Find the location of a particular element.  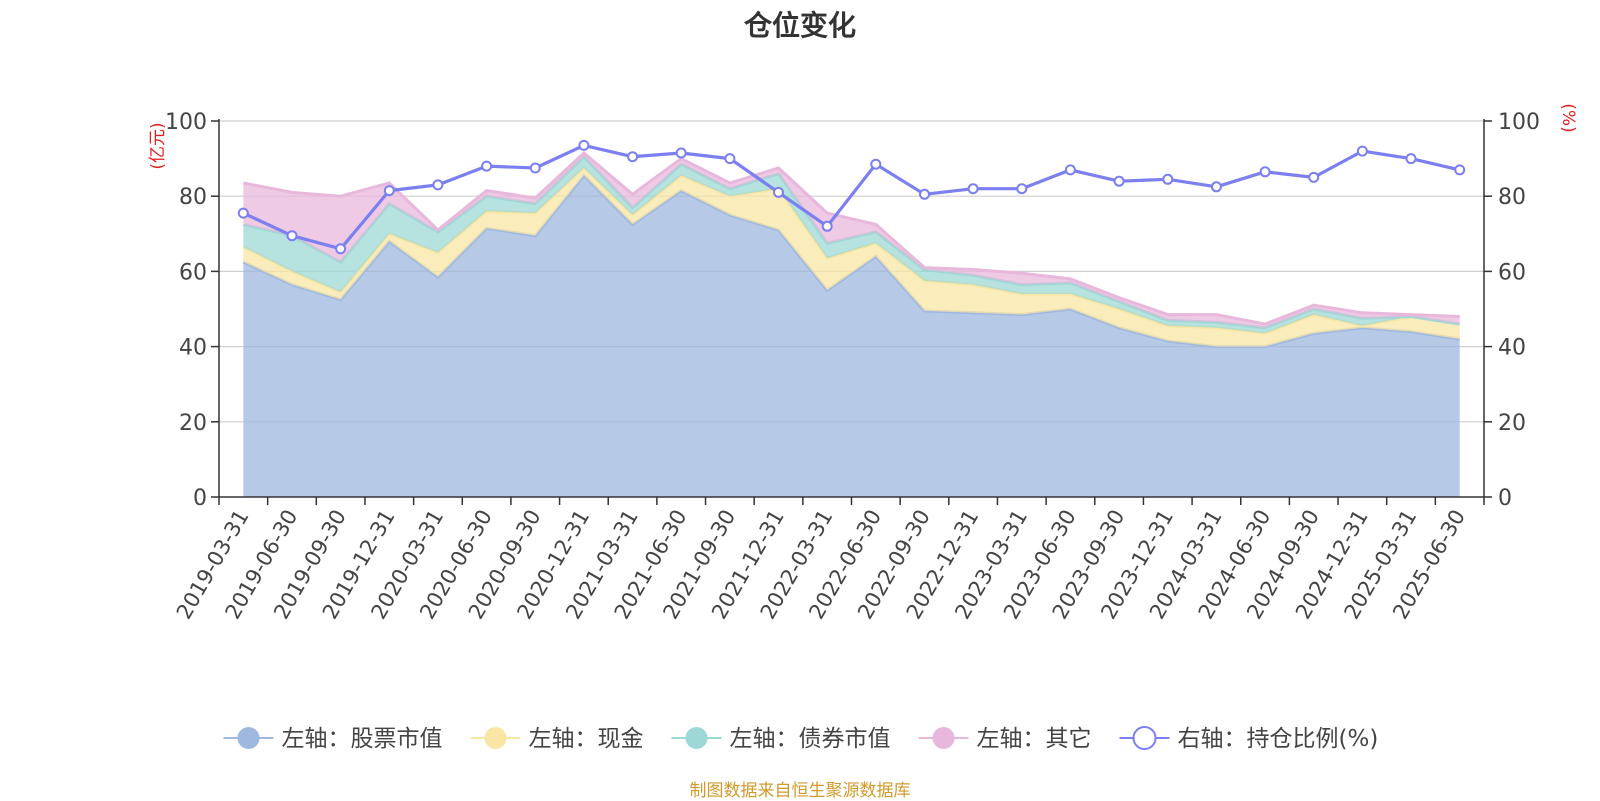

right-axis-tick-label: 80 is located at coordinates (1512, 197).